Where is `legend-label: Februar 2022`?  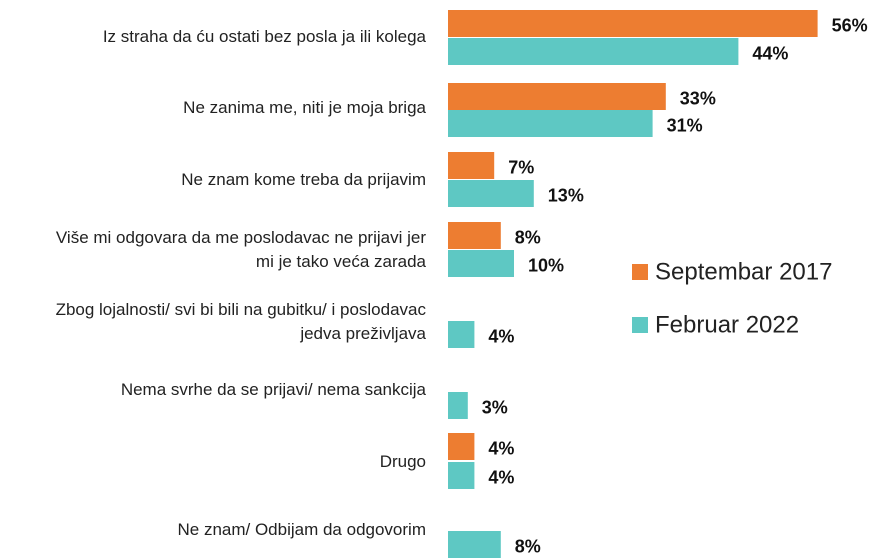
legend-label: Februar 2022 is located at coordinates (727, 324).